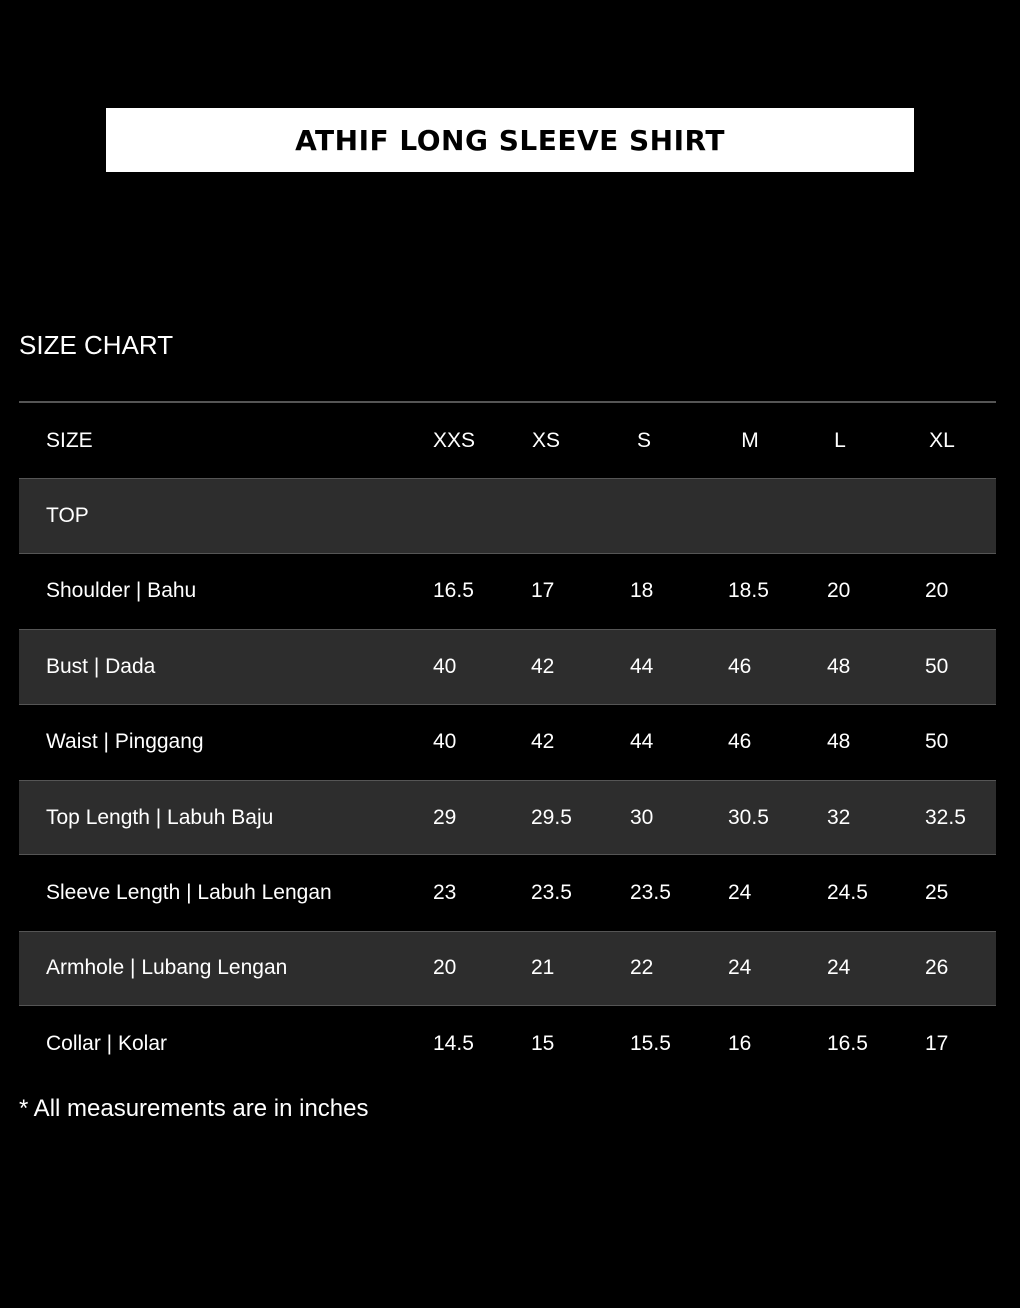  Describe the element at coordinates (642, 817) in the screenshot. I see `cell-s: 30` at that location.